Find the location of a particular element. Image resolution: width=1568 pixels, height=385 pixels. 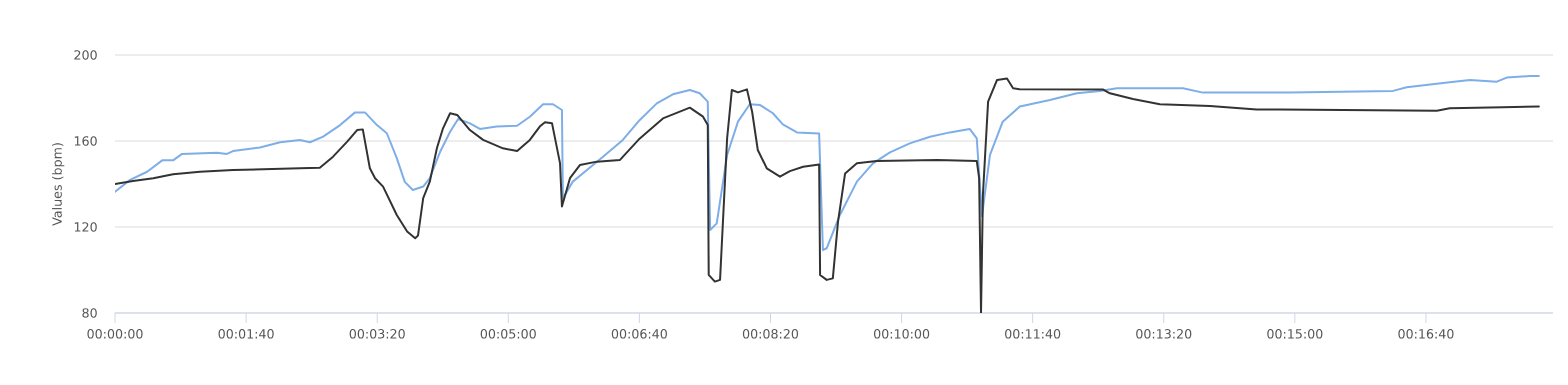

x-tick-label: 00:15:00 is located at coordinates (1295, 334).